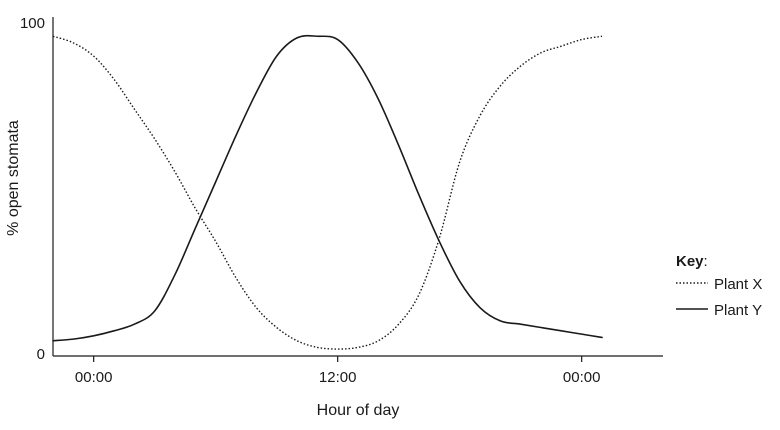 Image resolution: width=780 pixels, height=430 pixels. Describe the element at coordinates (706, 261) in the screenshot. I see `legend-title-suffix: :` at that location.